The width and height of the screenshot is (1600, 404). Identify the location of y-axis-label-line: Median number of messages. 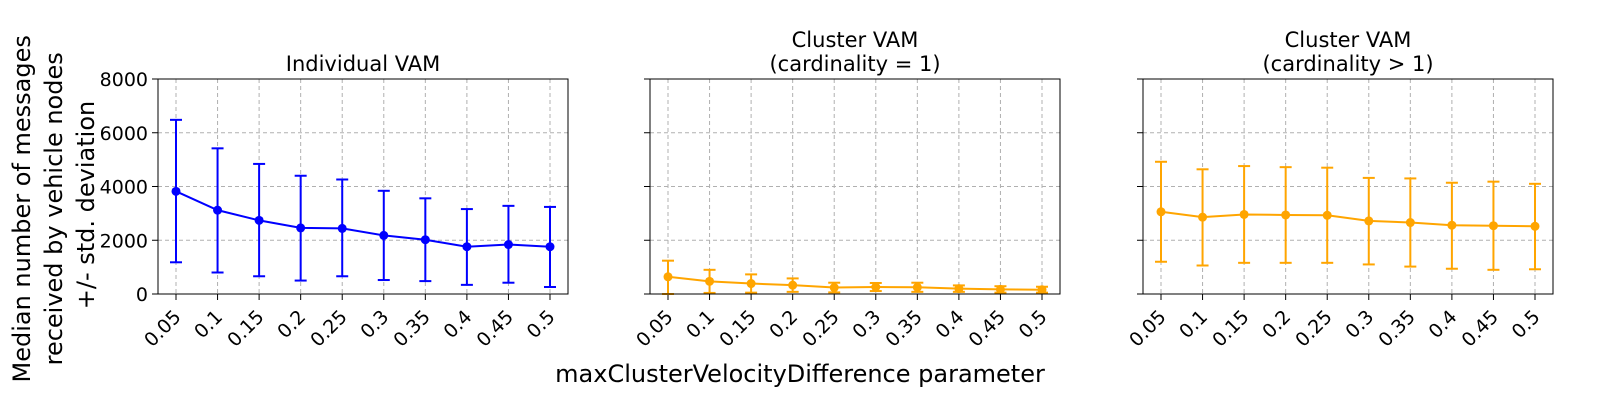
(22, 208).